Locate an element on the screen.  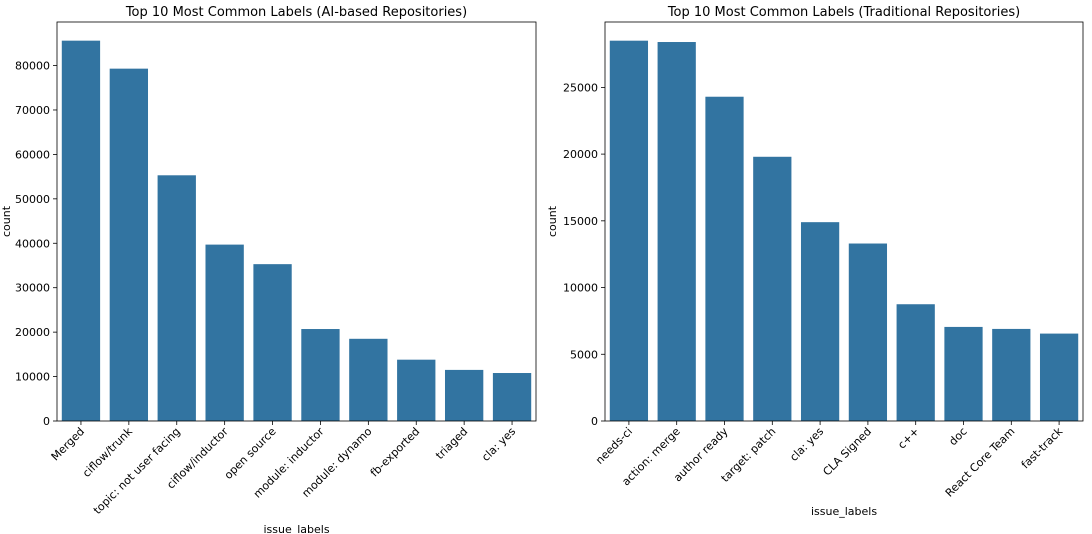
y-tick-label: 80000 is located at coordinates (32, 66).